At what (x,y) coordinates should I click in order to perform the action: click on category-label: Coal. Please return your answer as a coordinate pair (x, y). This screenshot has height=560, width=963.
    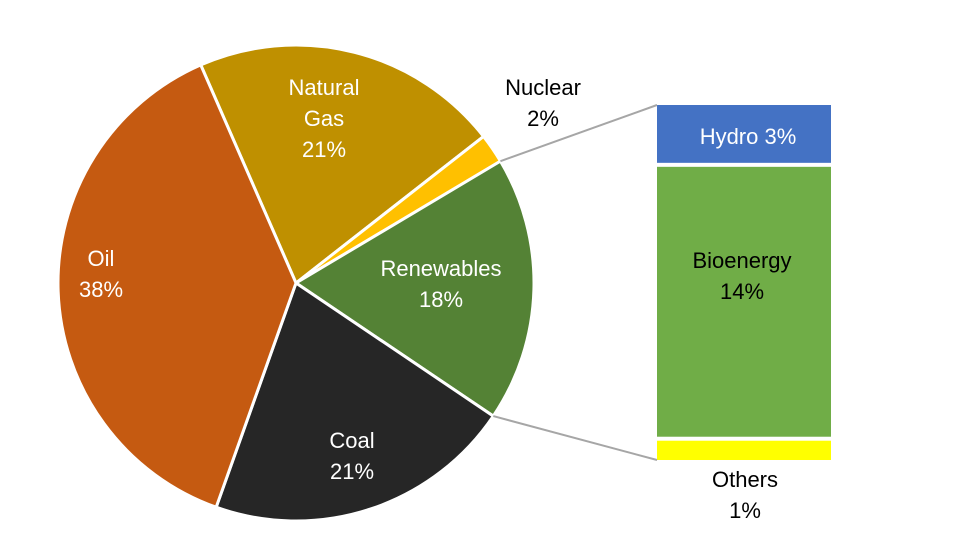
    Looking at the image, I should click on (352, 440).